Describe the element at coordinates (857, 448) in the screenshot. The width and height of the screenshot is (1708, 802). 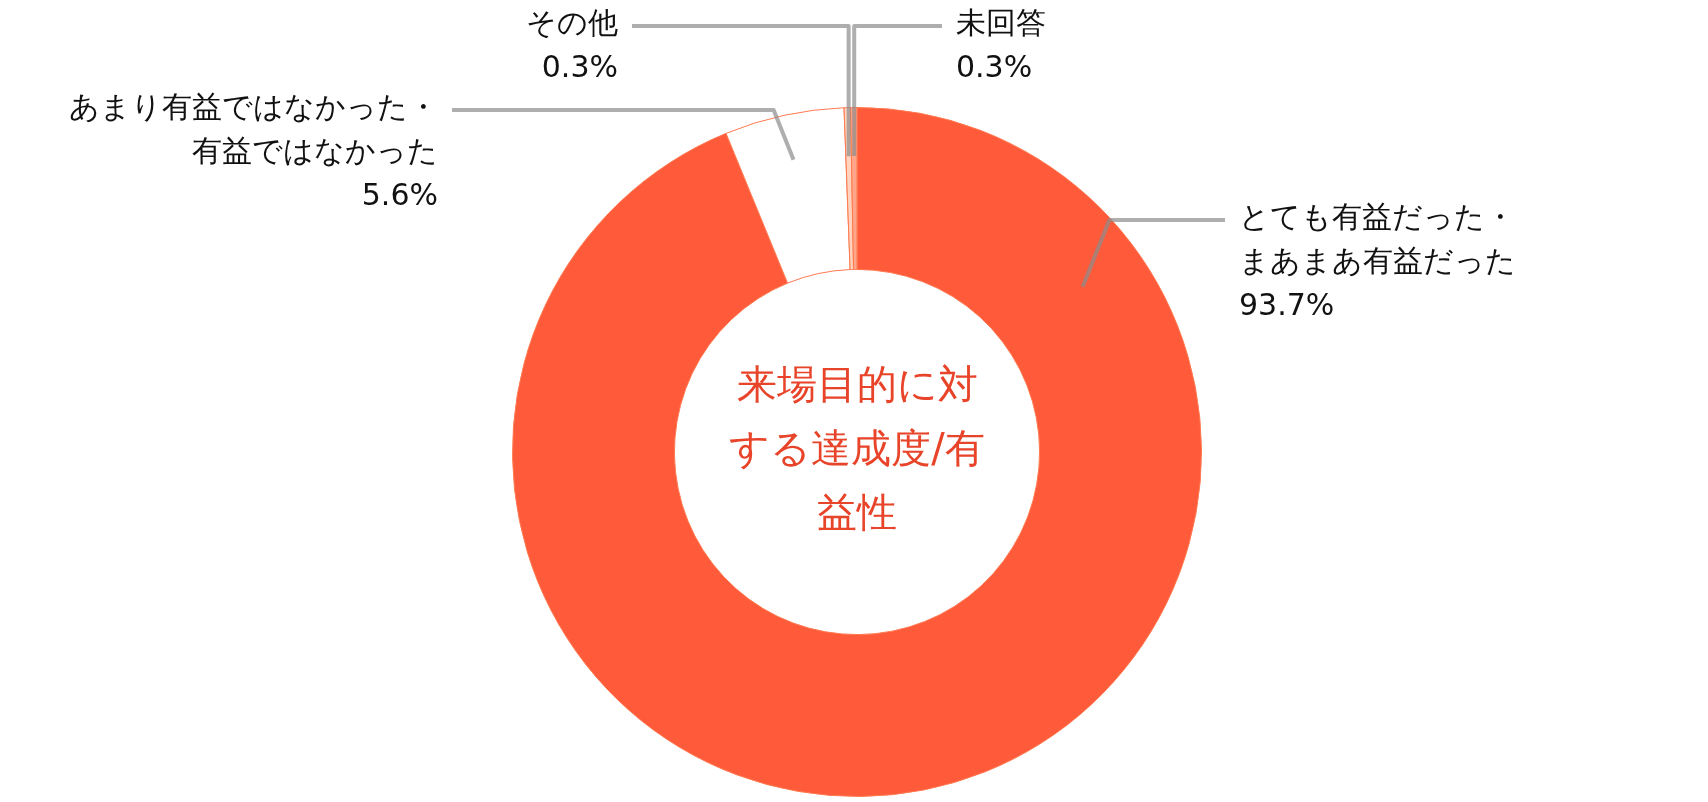
I see `text: 来場目的に対する達成度/有益性` at that location.